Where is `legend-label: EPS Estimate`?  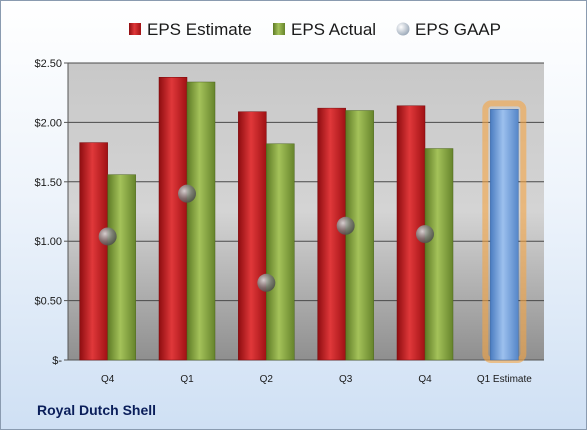 legend-label: EPS Estimate is located at coordinates (199, 29).